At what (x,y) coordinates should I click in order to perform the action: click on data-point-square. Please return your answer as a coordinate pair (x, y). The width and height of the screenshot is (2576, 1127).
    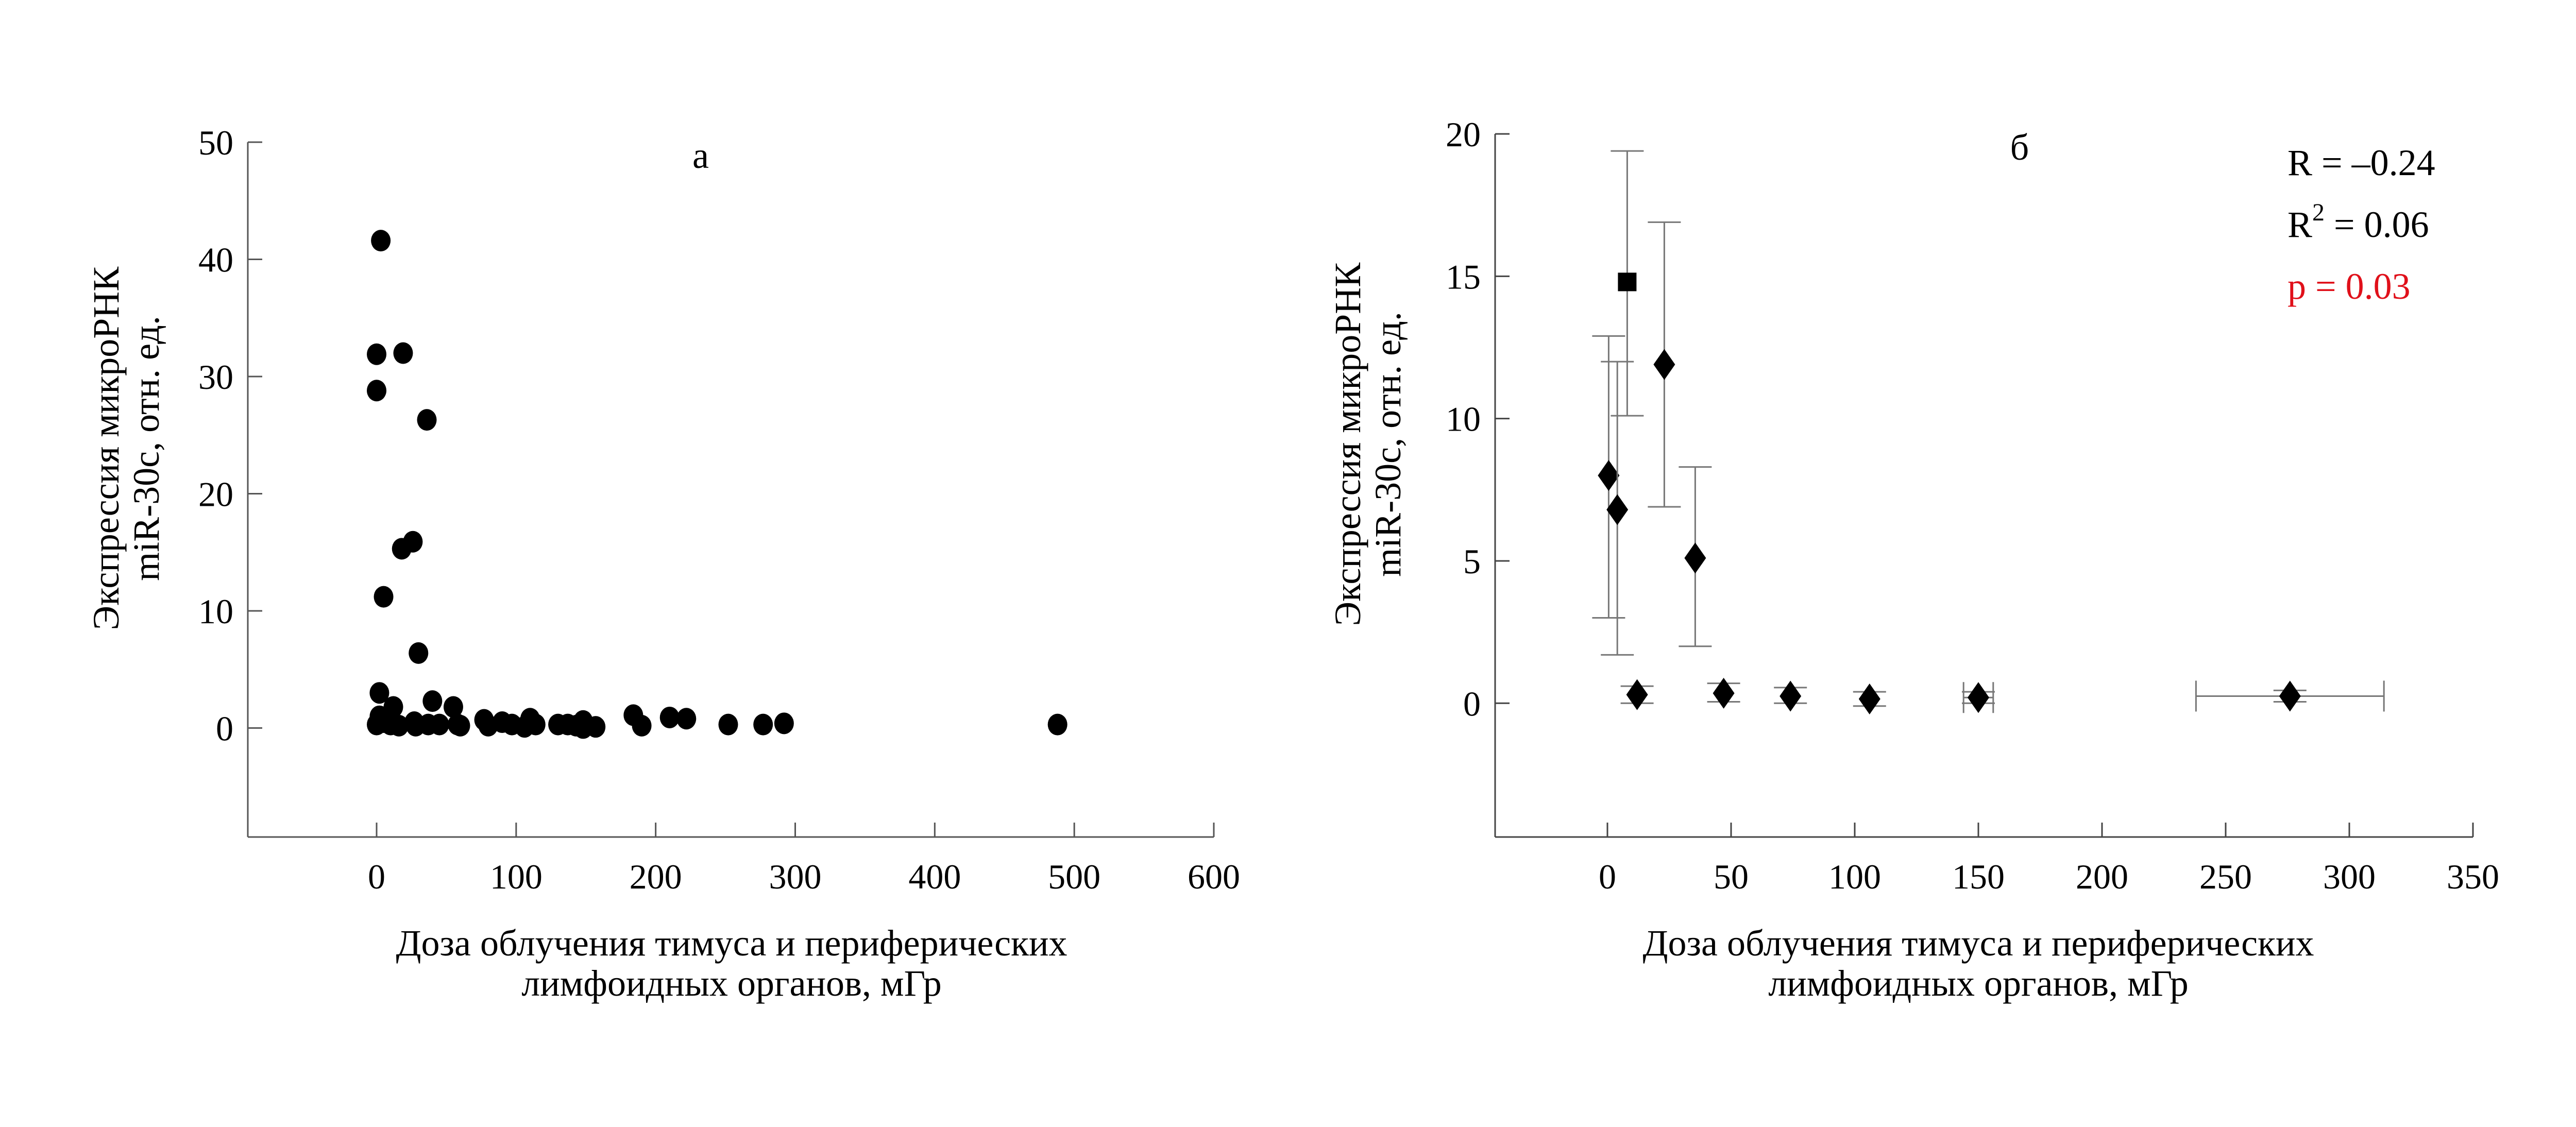
    Looking at the image, I should click on (1627, 282).